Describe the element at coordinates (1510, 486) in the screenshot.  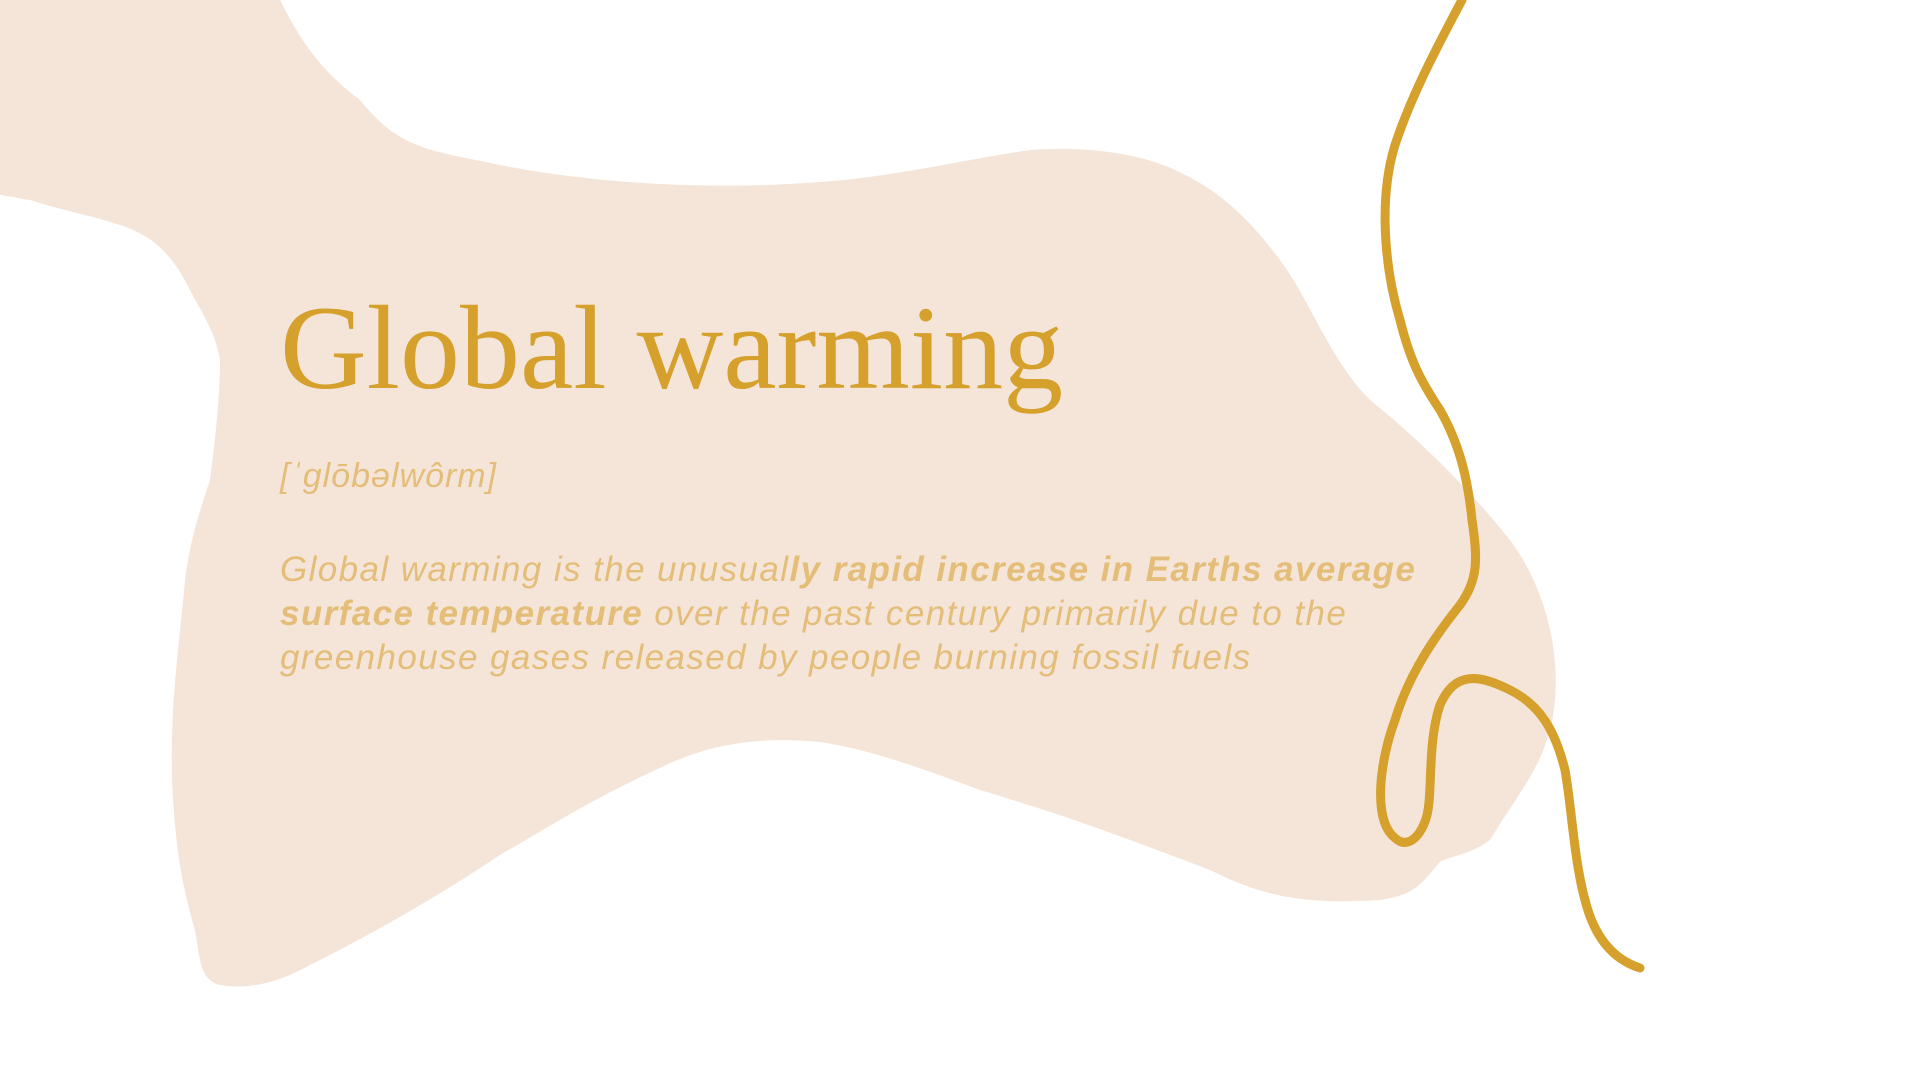
I see `gold-swirl-line` at that location.